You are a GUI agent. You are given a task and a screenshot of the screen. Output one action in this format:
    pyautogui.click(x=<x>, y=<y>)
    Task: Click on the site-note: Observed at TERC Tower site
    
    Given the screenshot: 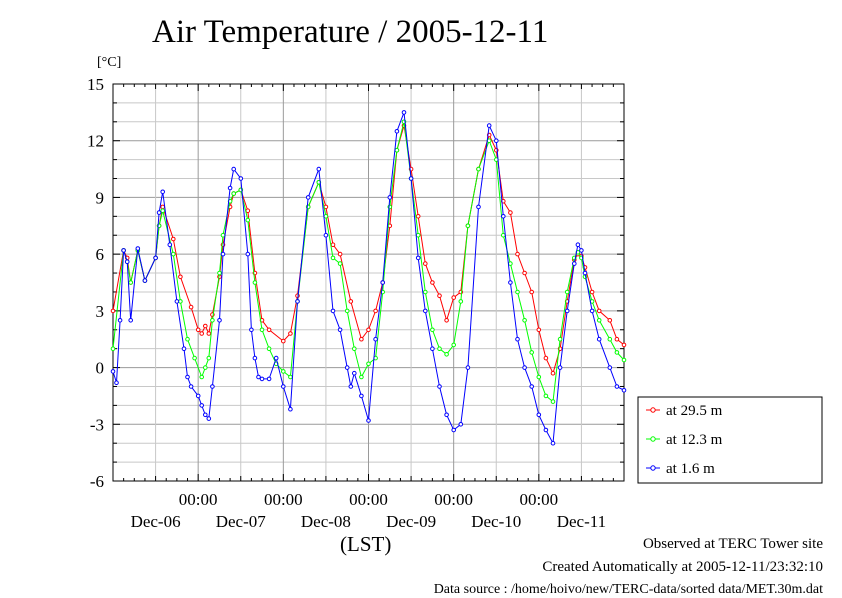 What is the action you would take?
    pyautogui.click(x=732, y=544)
    